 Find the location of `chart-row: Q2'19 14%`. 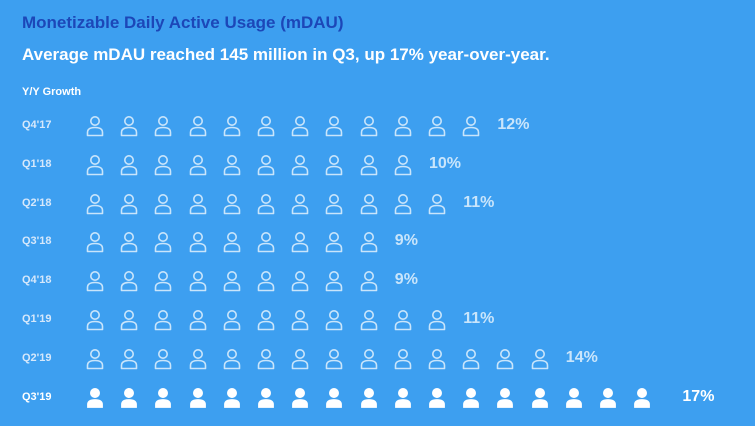

chart-row: Q2'19 14% is located at coordinates (377, 359).